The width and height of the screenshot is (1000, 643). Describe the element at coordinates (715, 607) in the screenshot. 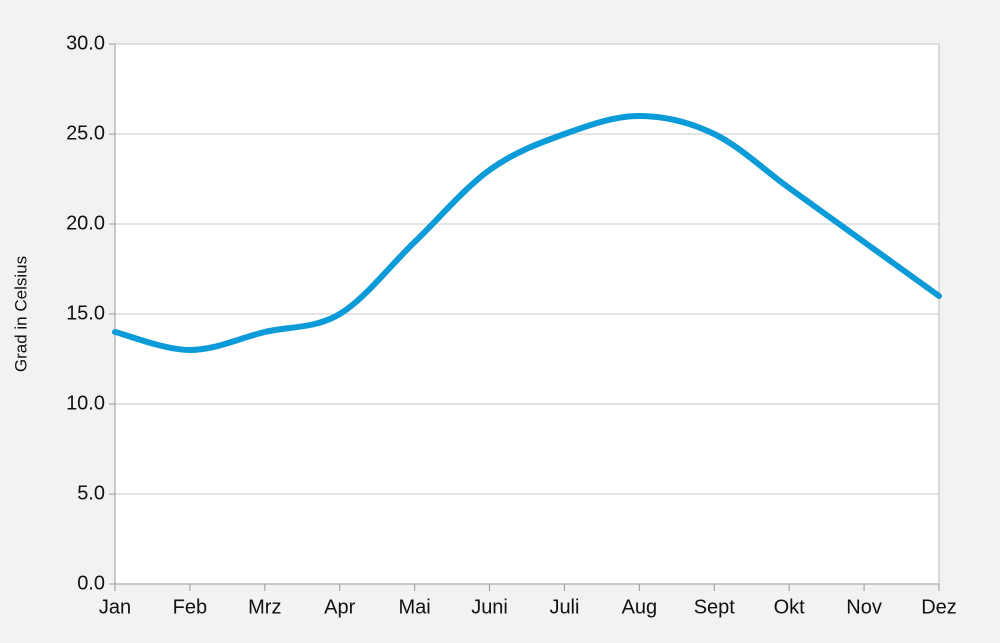

I see `x-tick-label: Sept` at that location.